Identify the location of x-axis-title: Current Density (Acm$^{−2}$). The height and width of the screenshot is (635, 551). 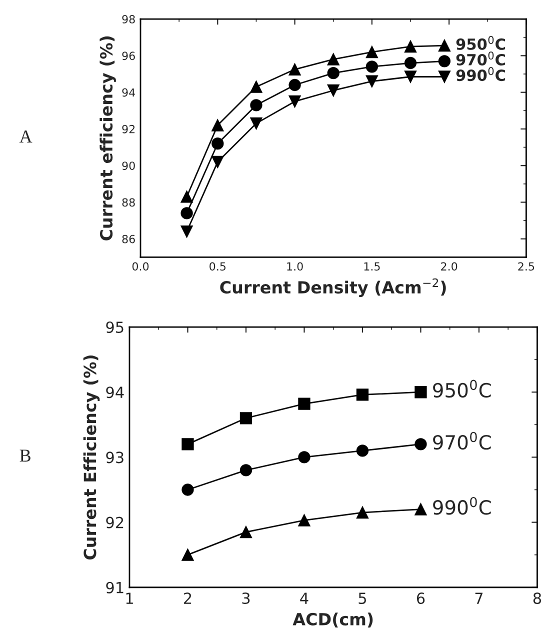
(333, 287).